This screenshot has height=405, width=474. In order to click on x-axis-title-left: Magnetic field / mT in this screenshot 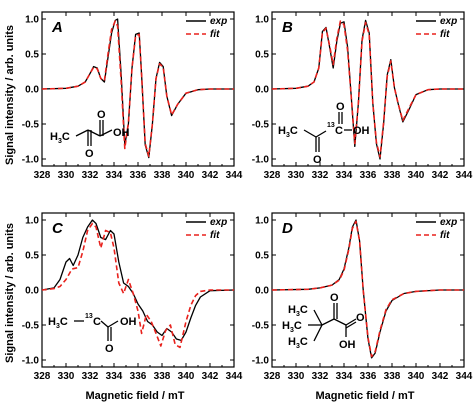, I will do `click(134, 396)`.